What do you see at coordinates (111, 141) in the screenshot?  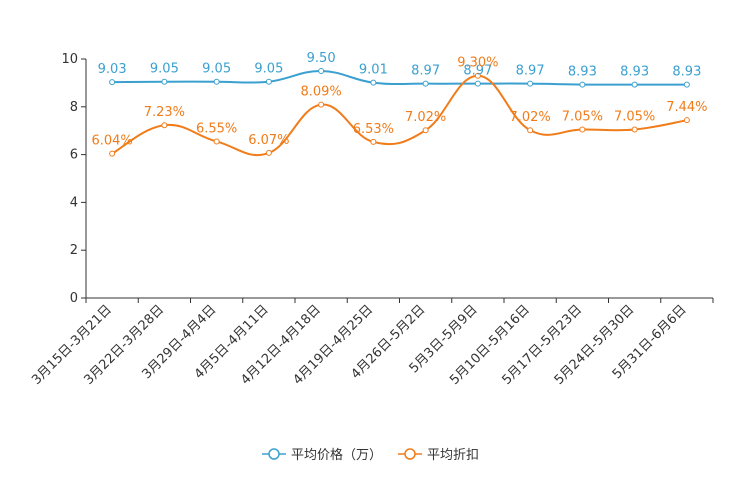 I see `data-label: 6.04%` at bounding box center [111, 141].